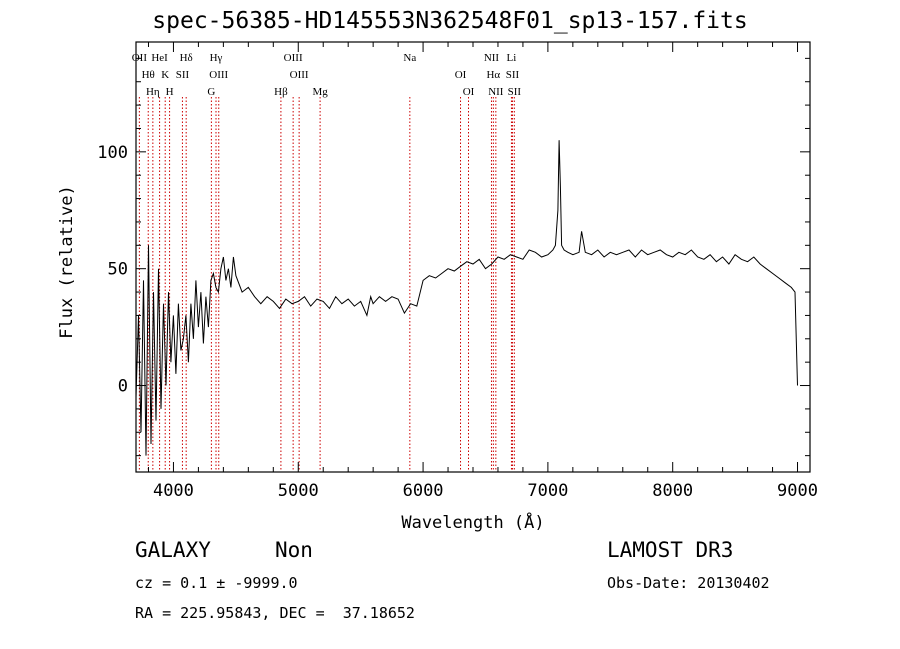 The image size is (900, 649). I want to click on emission-line-label: H, so click(170, 92).